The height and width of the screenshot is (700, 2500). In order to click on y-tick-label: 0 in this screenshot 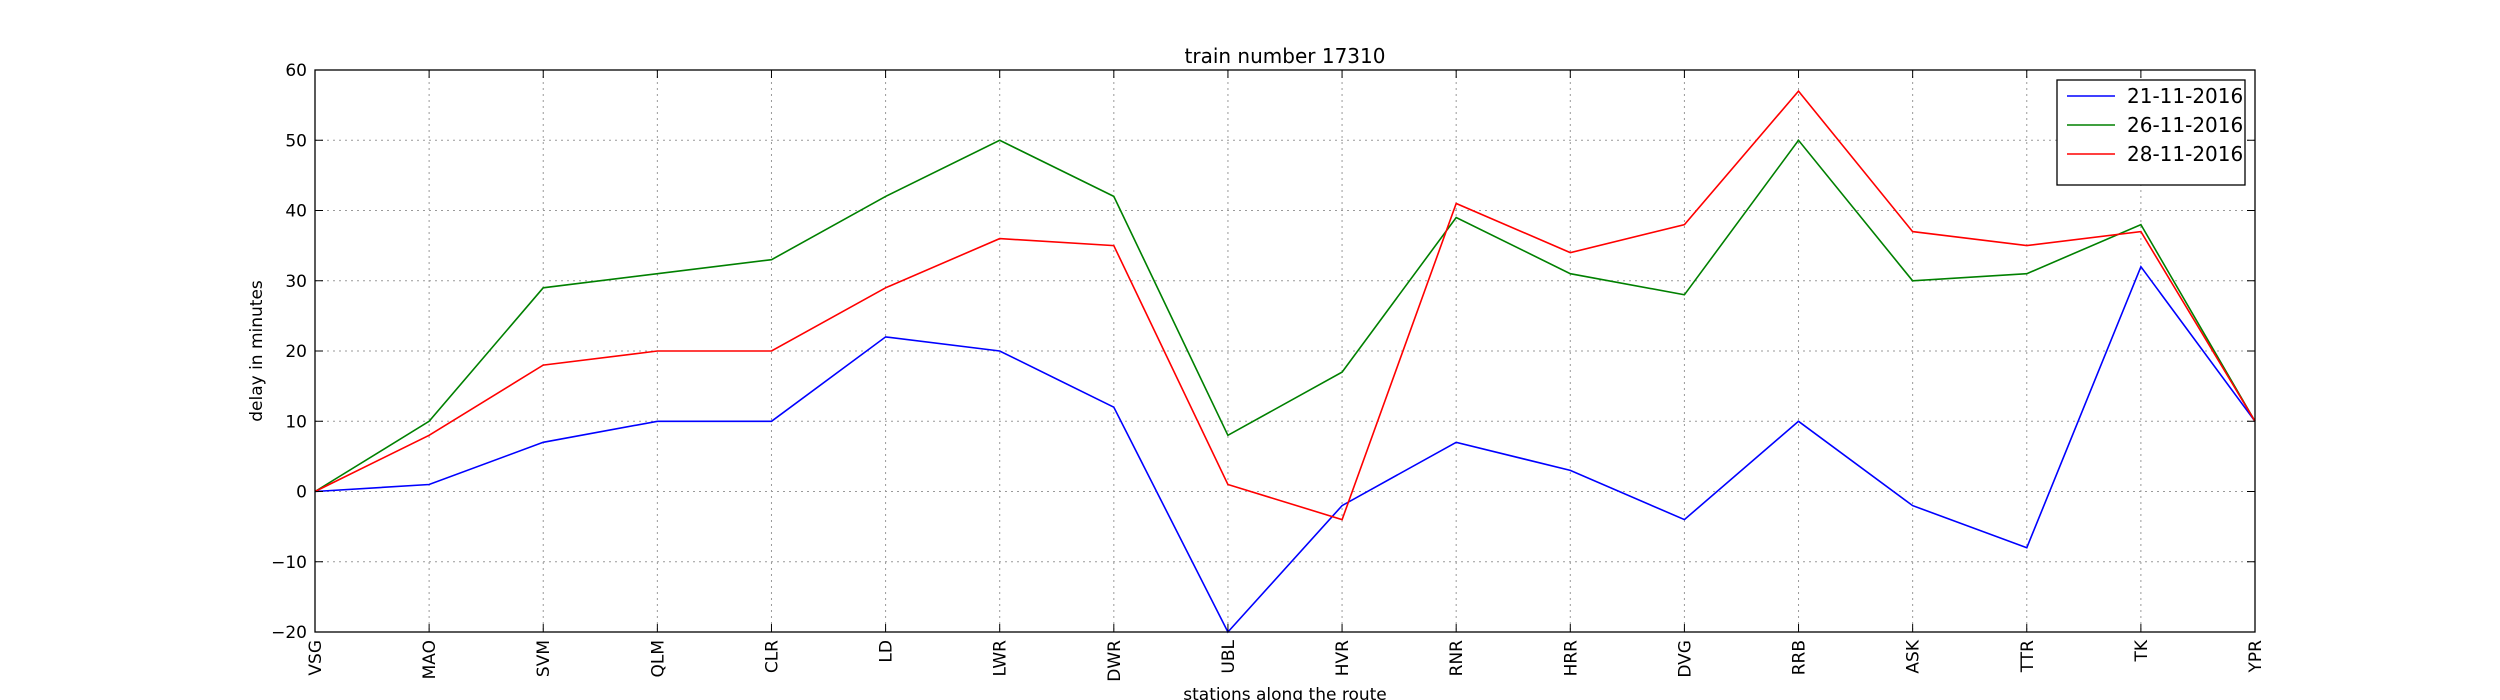, I will do `click(301, 493)`.